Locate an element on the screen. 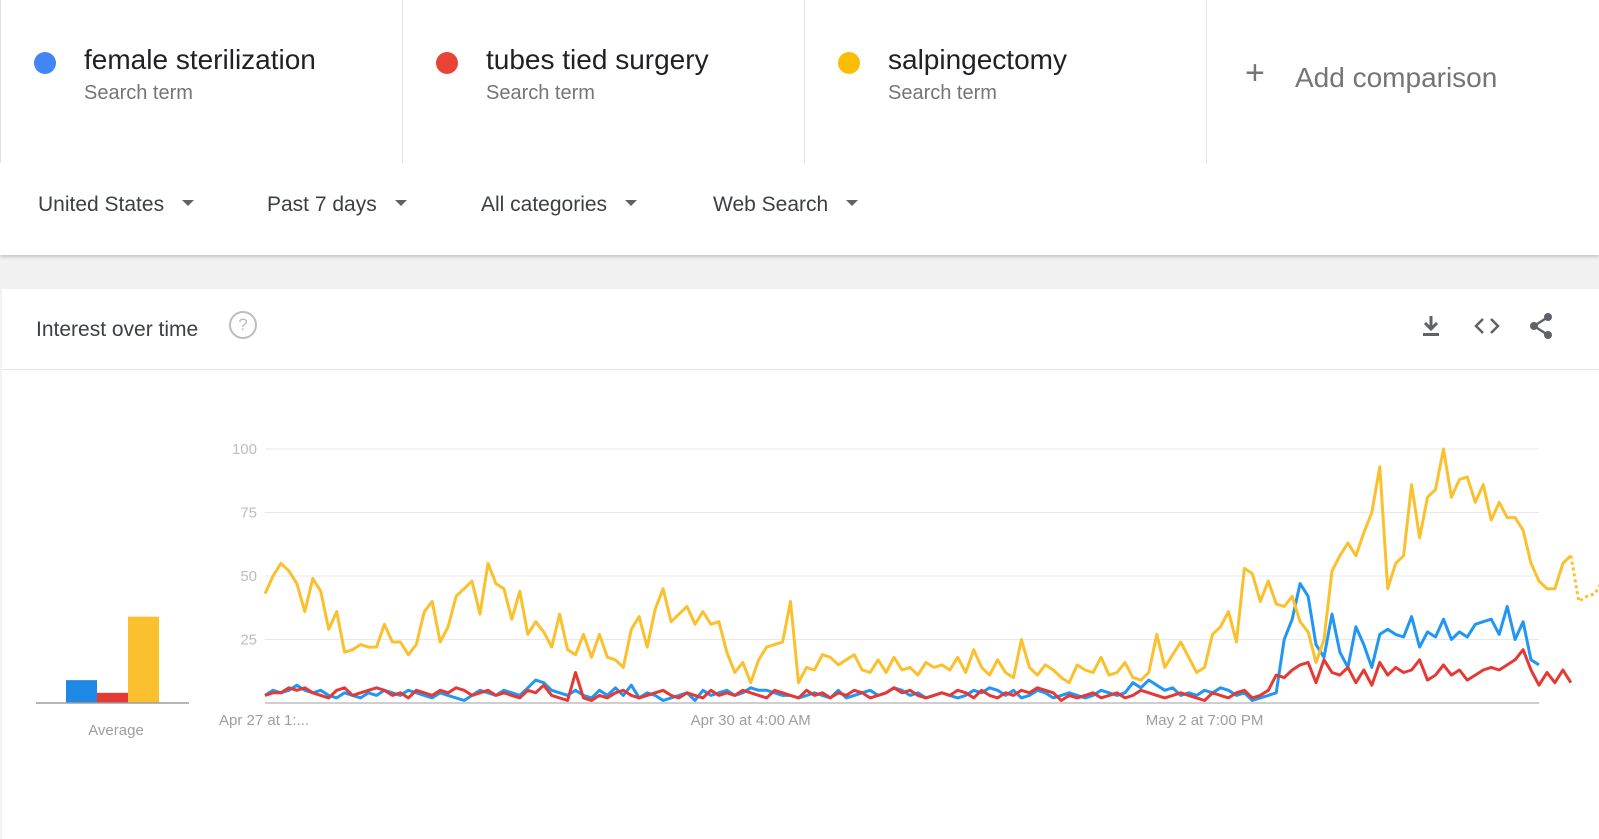  y-tick-label: 75 is located at coordinates (248, 513).